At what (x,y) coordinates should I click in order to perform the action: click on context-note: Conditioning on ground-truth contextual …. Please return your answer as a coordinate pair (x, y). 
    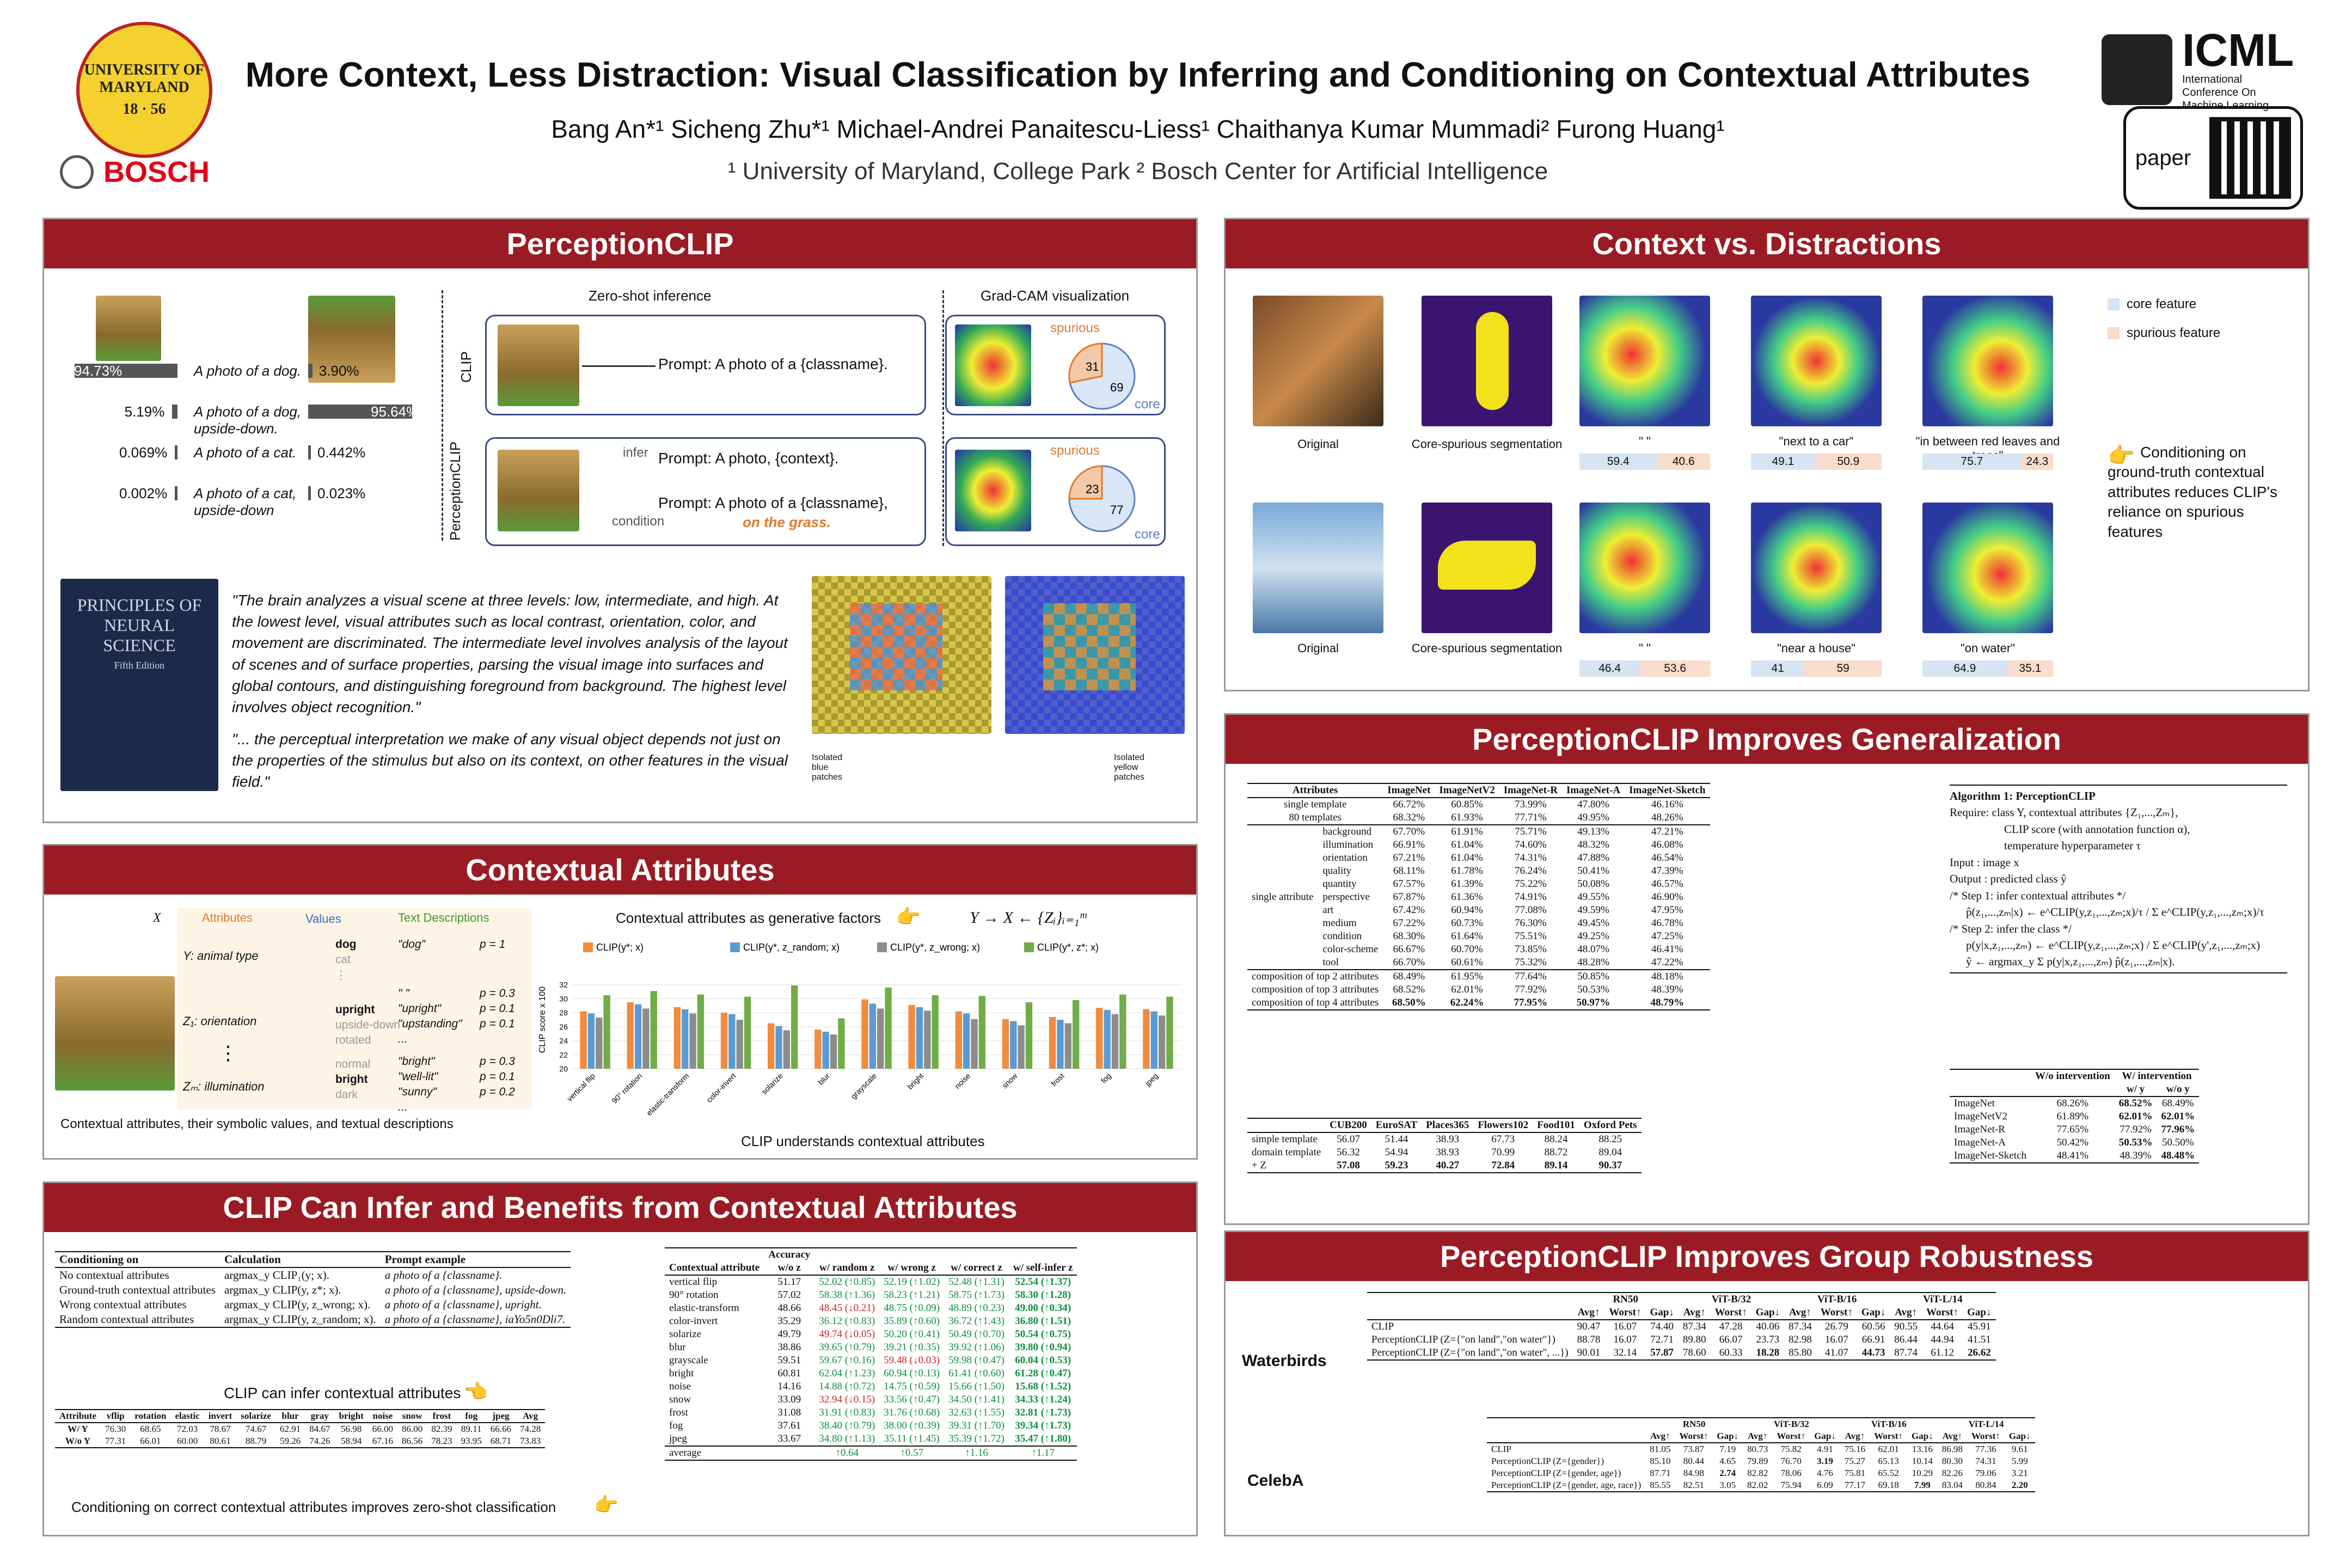
    Looking at the image, I should click on (2192, 492).